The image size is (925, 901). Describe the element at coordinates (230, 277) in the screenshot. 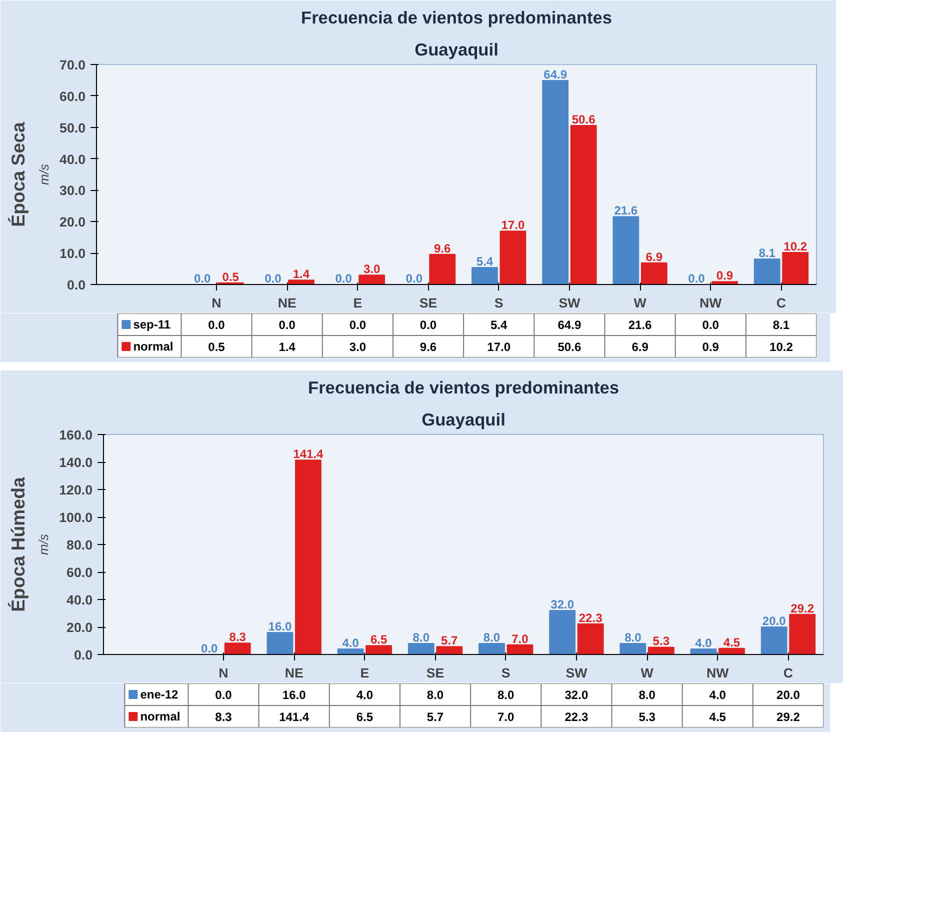

I see `text: 0.5` at that location.